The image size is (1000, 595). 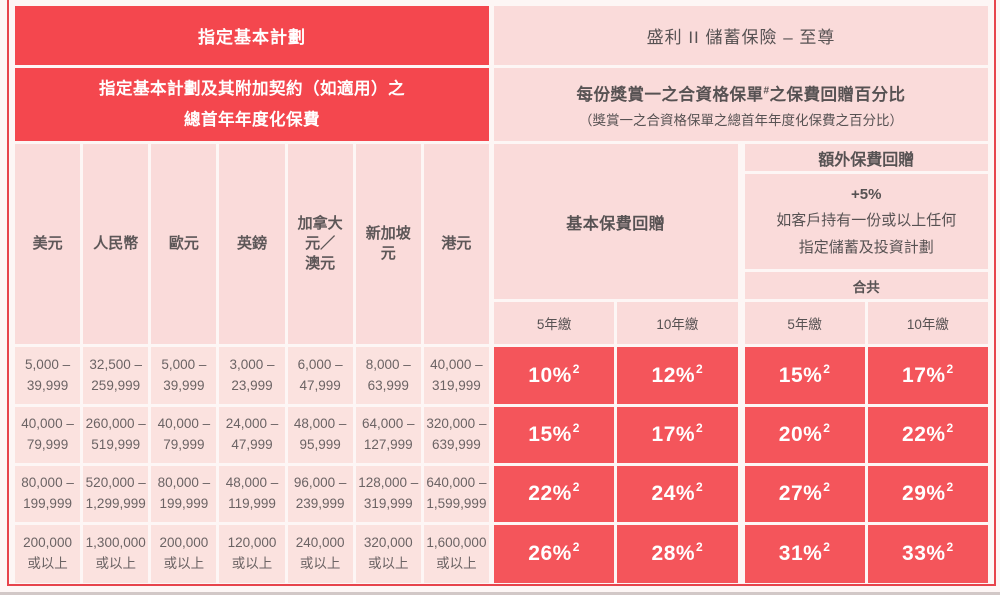 I want to click on rebate-row: 10% 2 12% 2 15% 2 17% 2, so click(x=741, y=375).